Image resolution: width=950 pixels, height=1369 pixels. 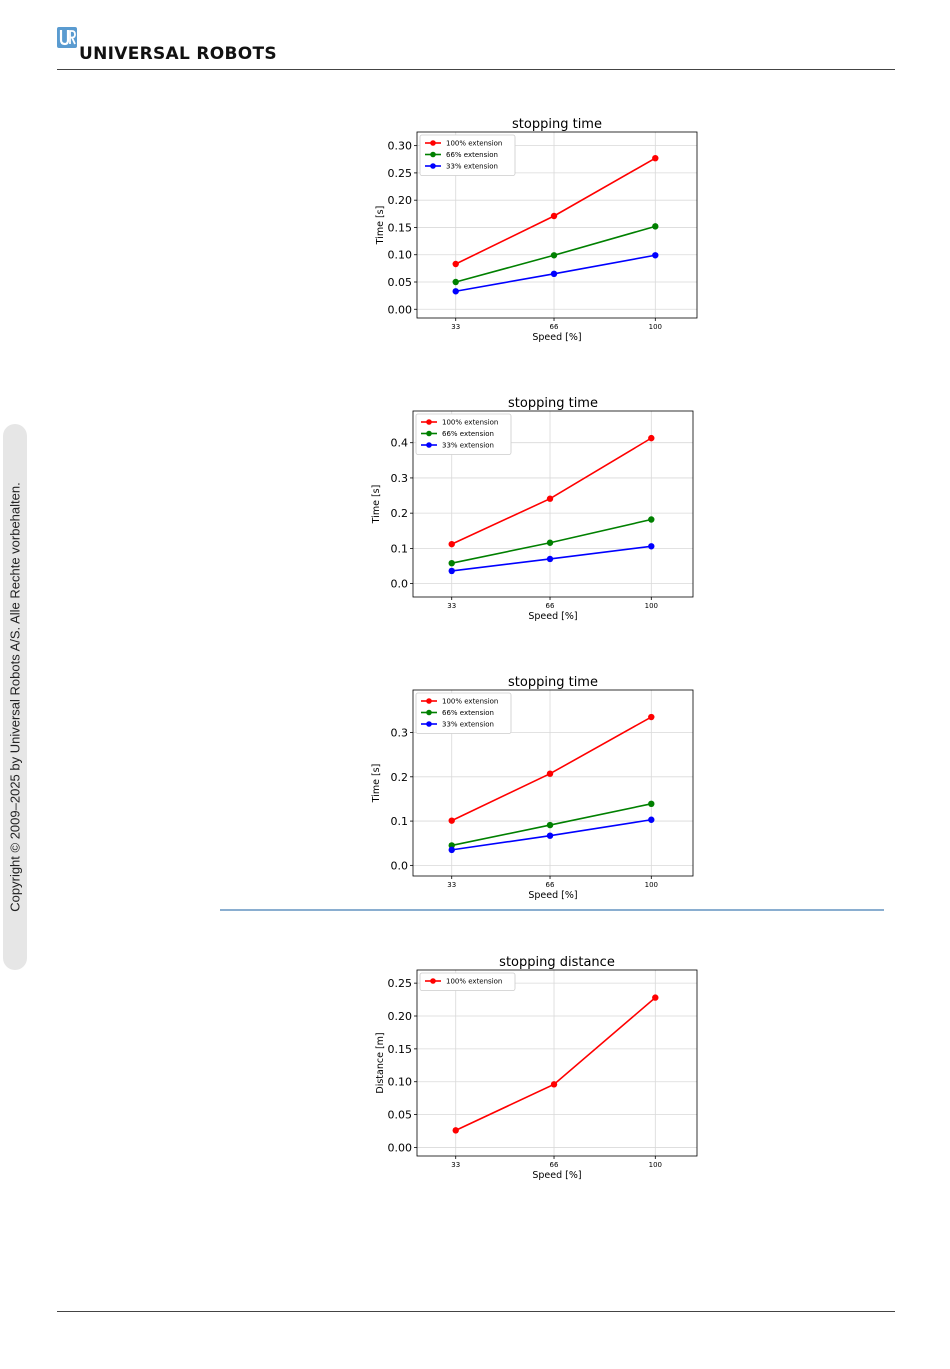 I want to click on series-line, so click(x=555, y=1064).